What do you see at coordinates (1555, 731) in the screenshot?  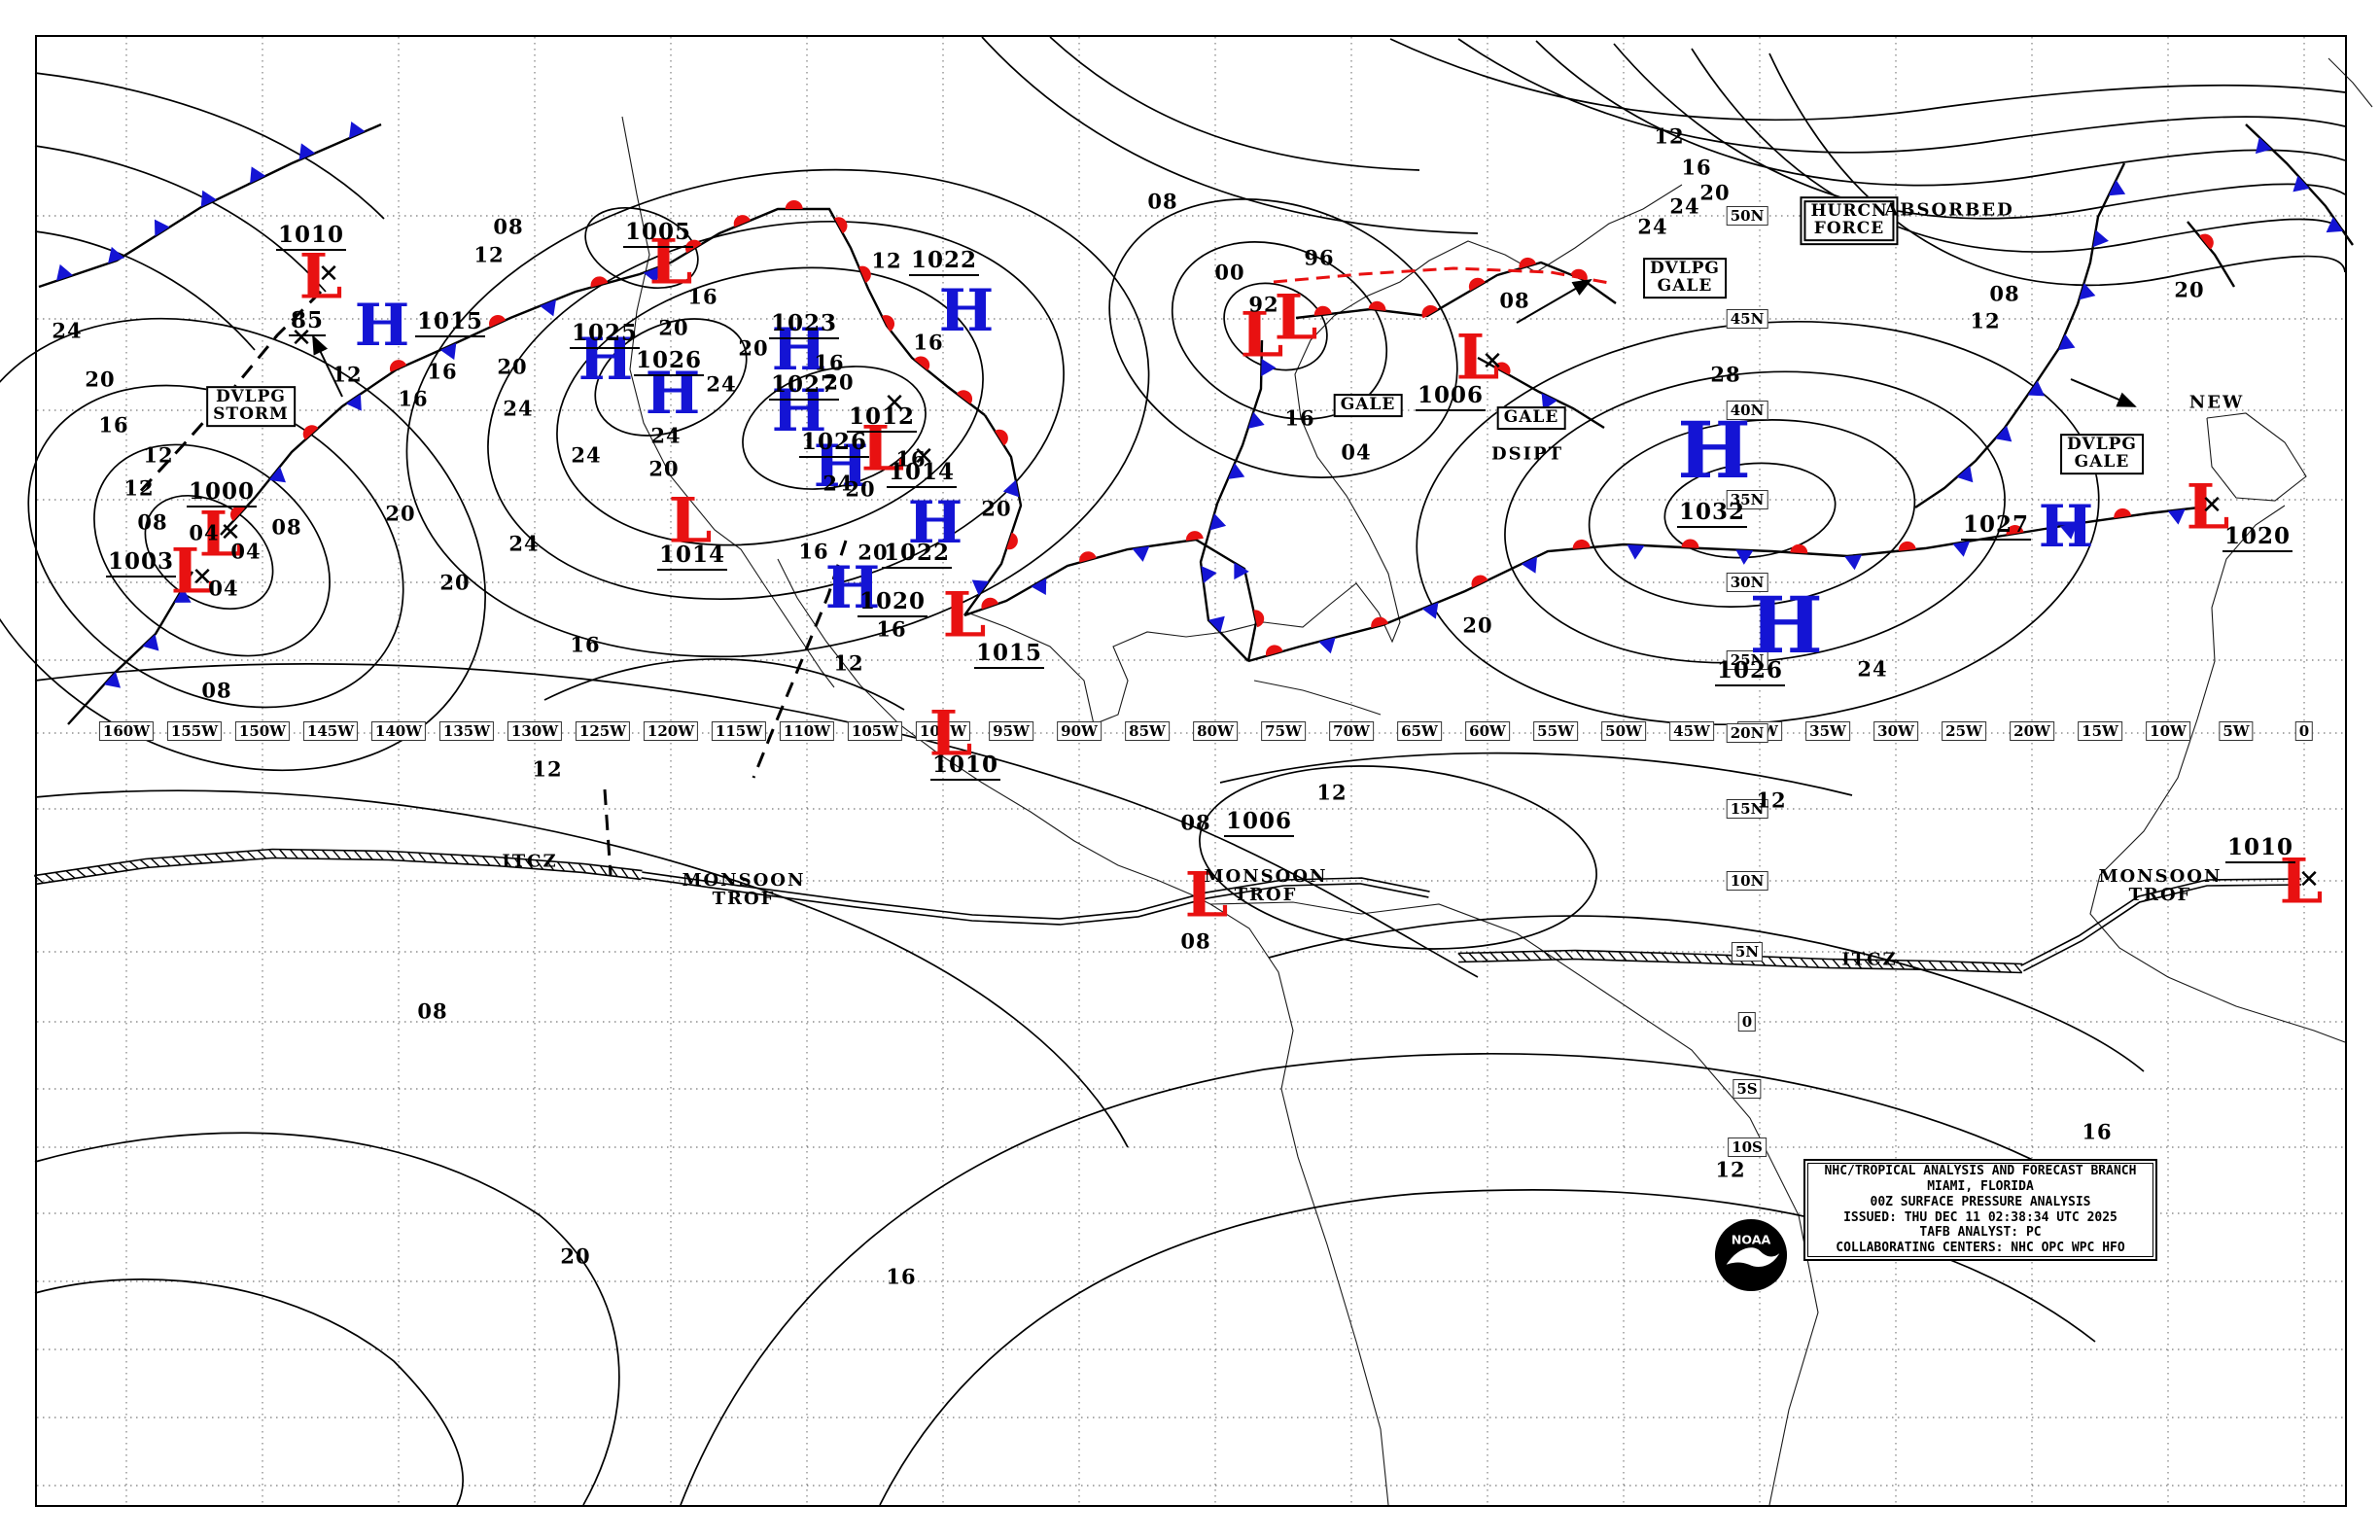 I see `longitude-label-55W: 55W` at bounding box center [1555, 731].